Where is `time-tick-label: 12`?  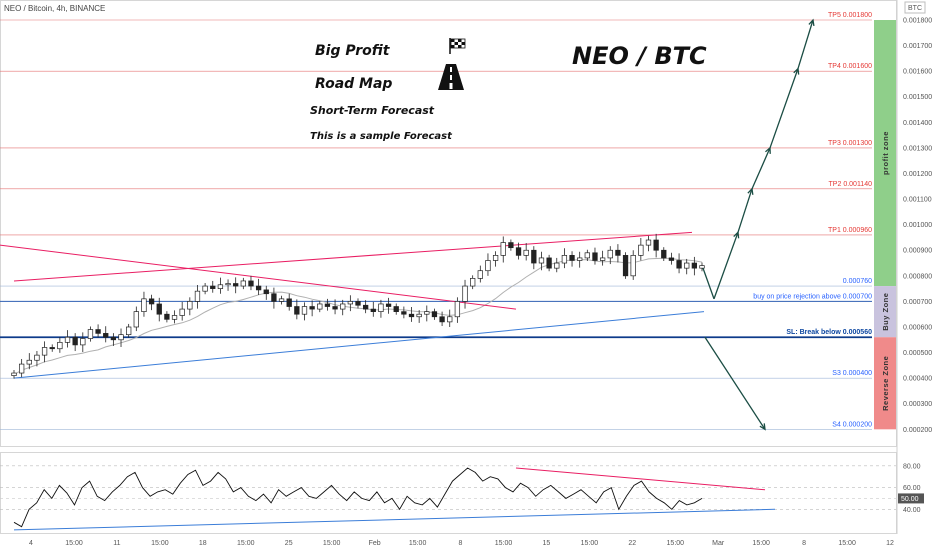 time-tick-label: 12 is located at coordinates (890, 543).